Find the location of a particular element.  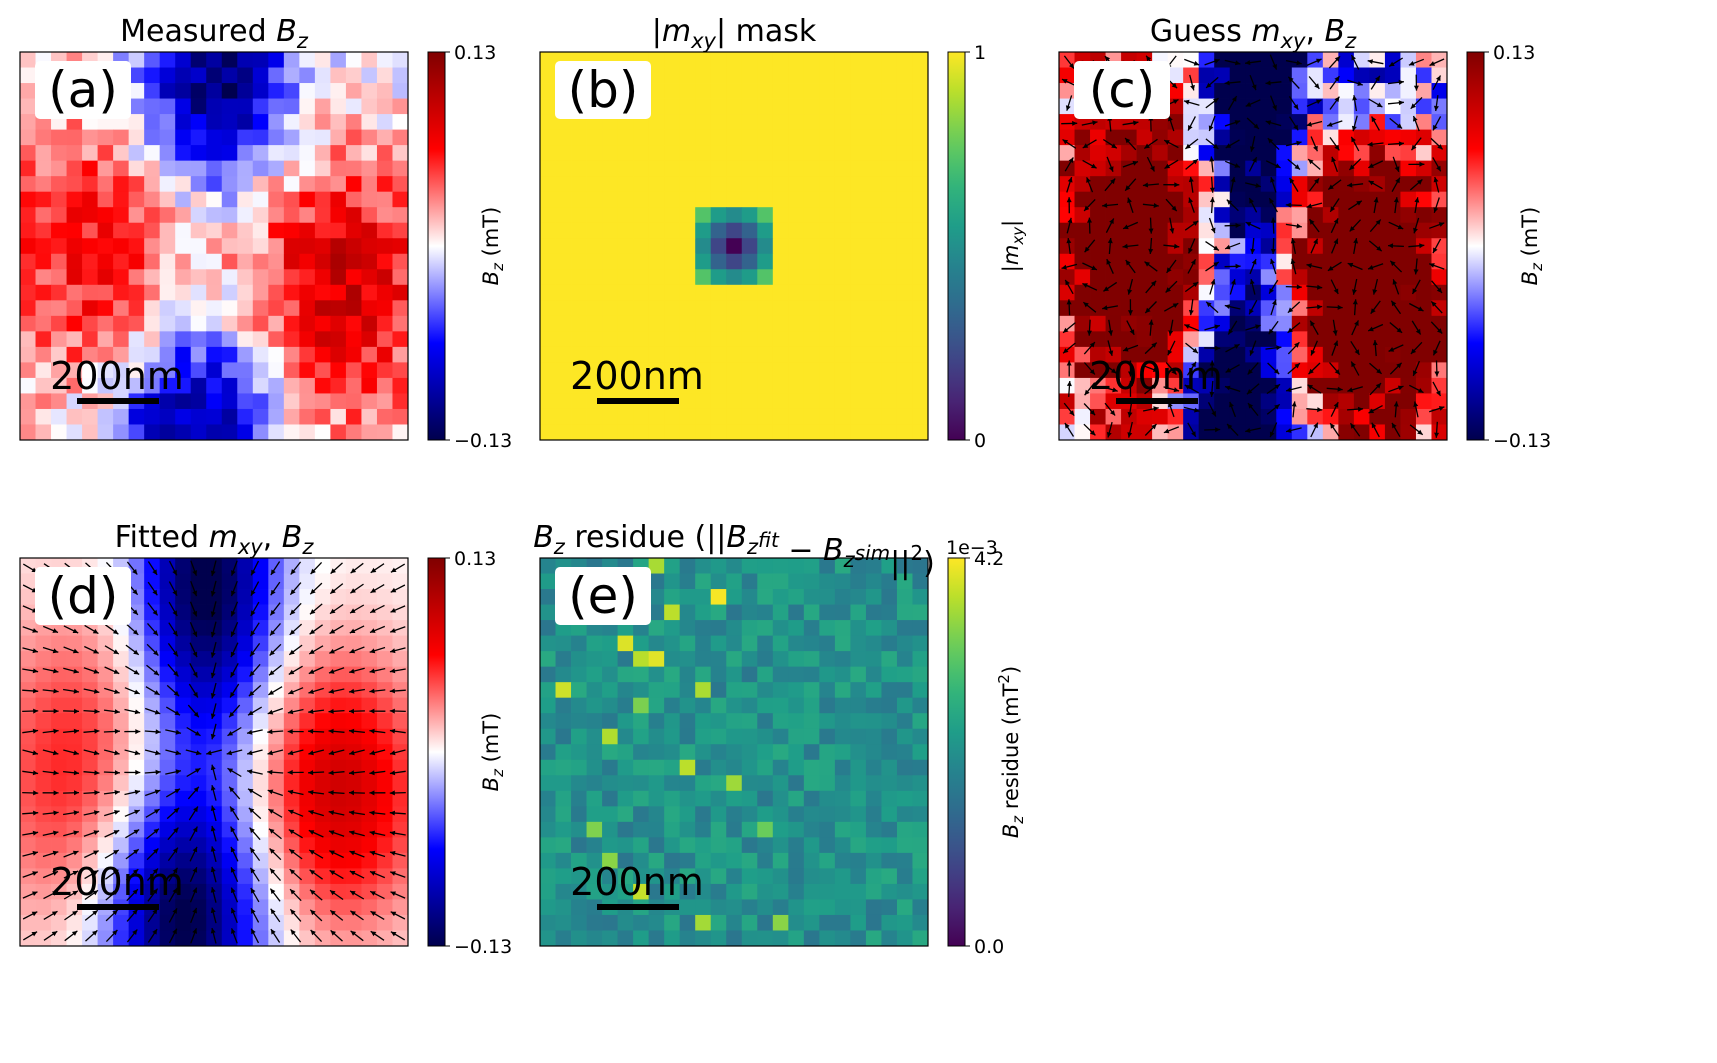

panel-title-c: Guess mxy, Bz is located at coordinates (1253, 33).